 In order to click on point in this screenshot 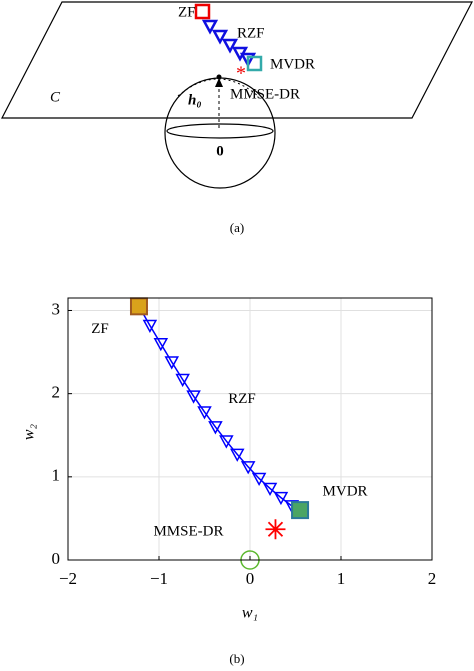, I will do `click(219, 77)`.